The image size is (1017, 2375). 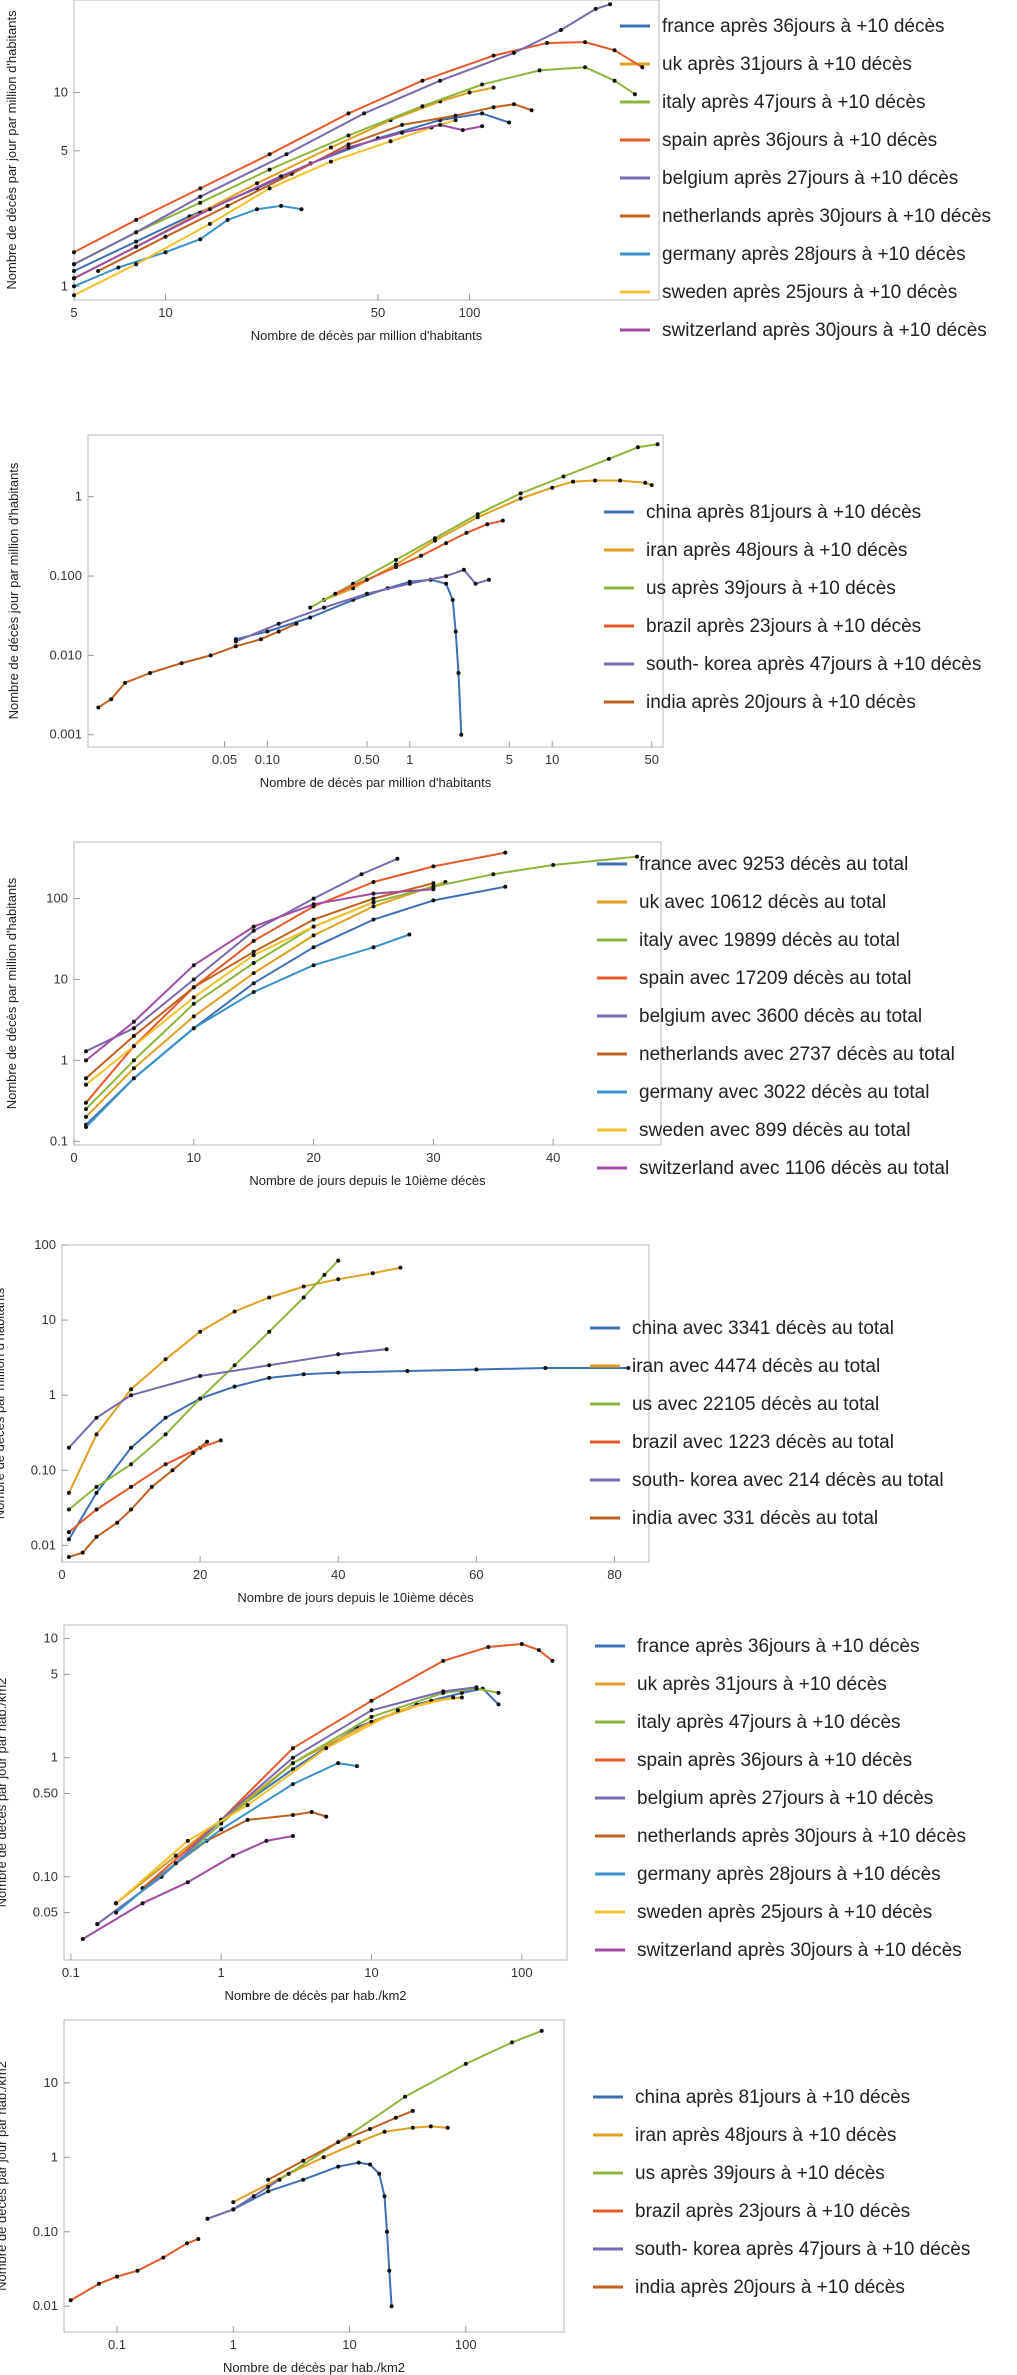 I want to click on y-tick-label: 0.05, so click(x=45, y=1912).